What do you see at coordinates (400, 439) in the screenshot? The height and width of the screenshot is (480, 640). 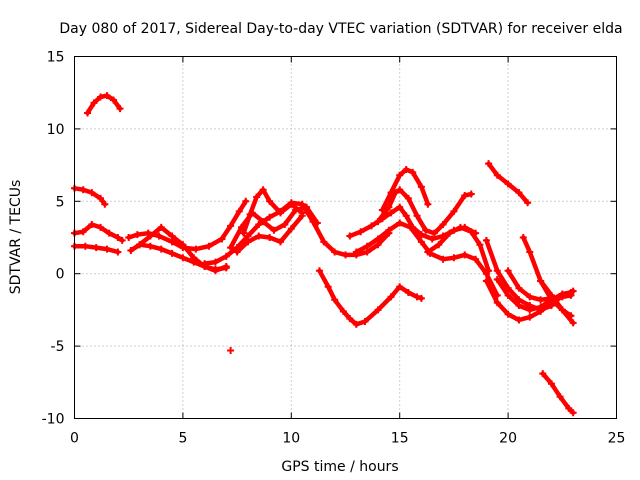 I see `x-tick-label: 15` at bounding box center [400, 439].